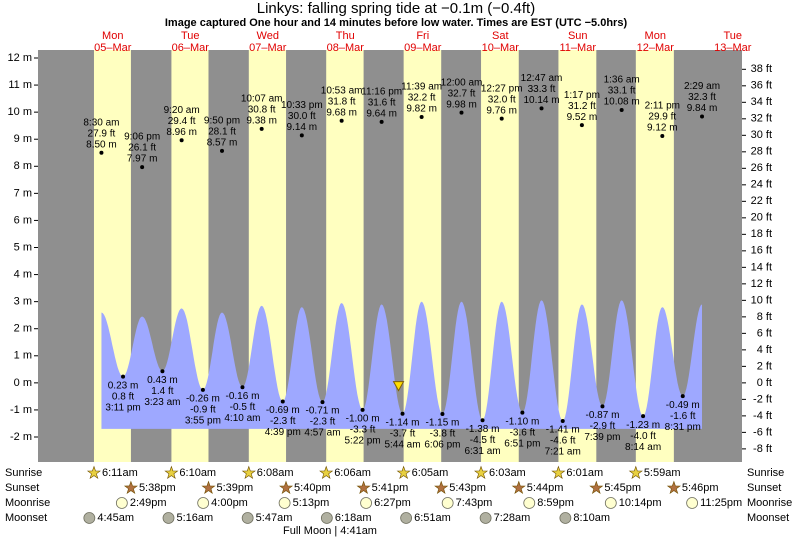 This screenshot has width=793, height=542. Describe the element at coordinates (123, 385) in the screenshot. I see `tide-height-m: 0.23 m` at that location.